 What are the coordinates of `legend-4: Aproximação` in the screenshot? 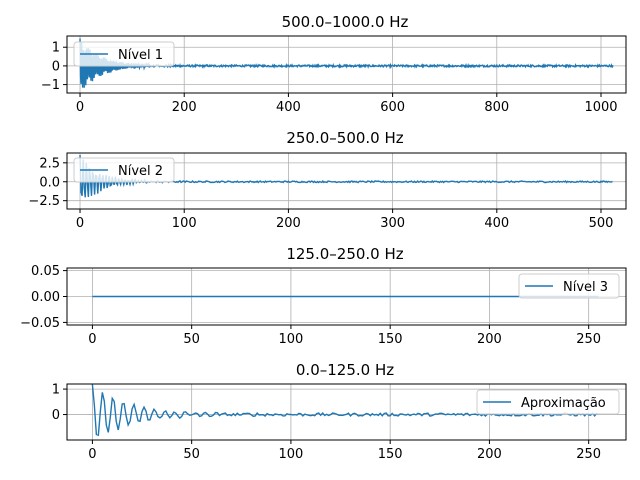 It's located at (548, 402).